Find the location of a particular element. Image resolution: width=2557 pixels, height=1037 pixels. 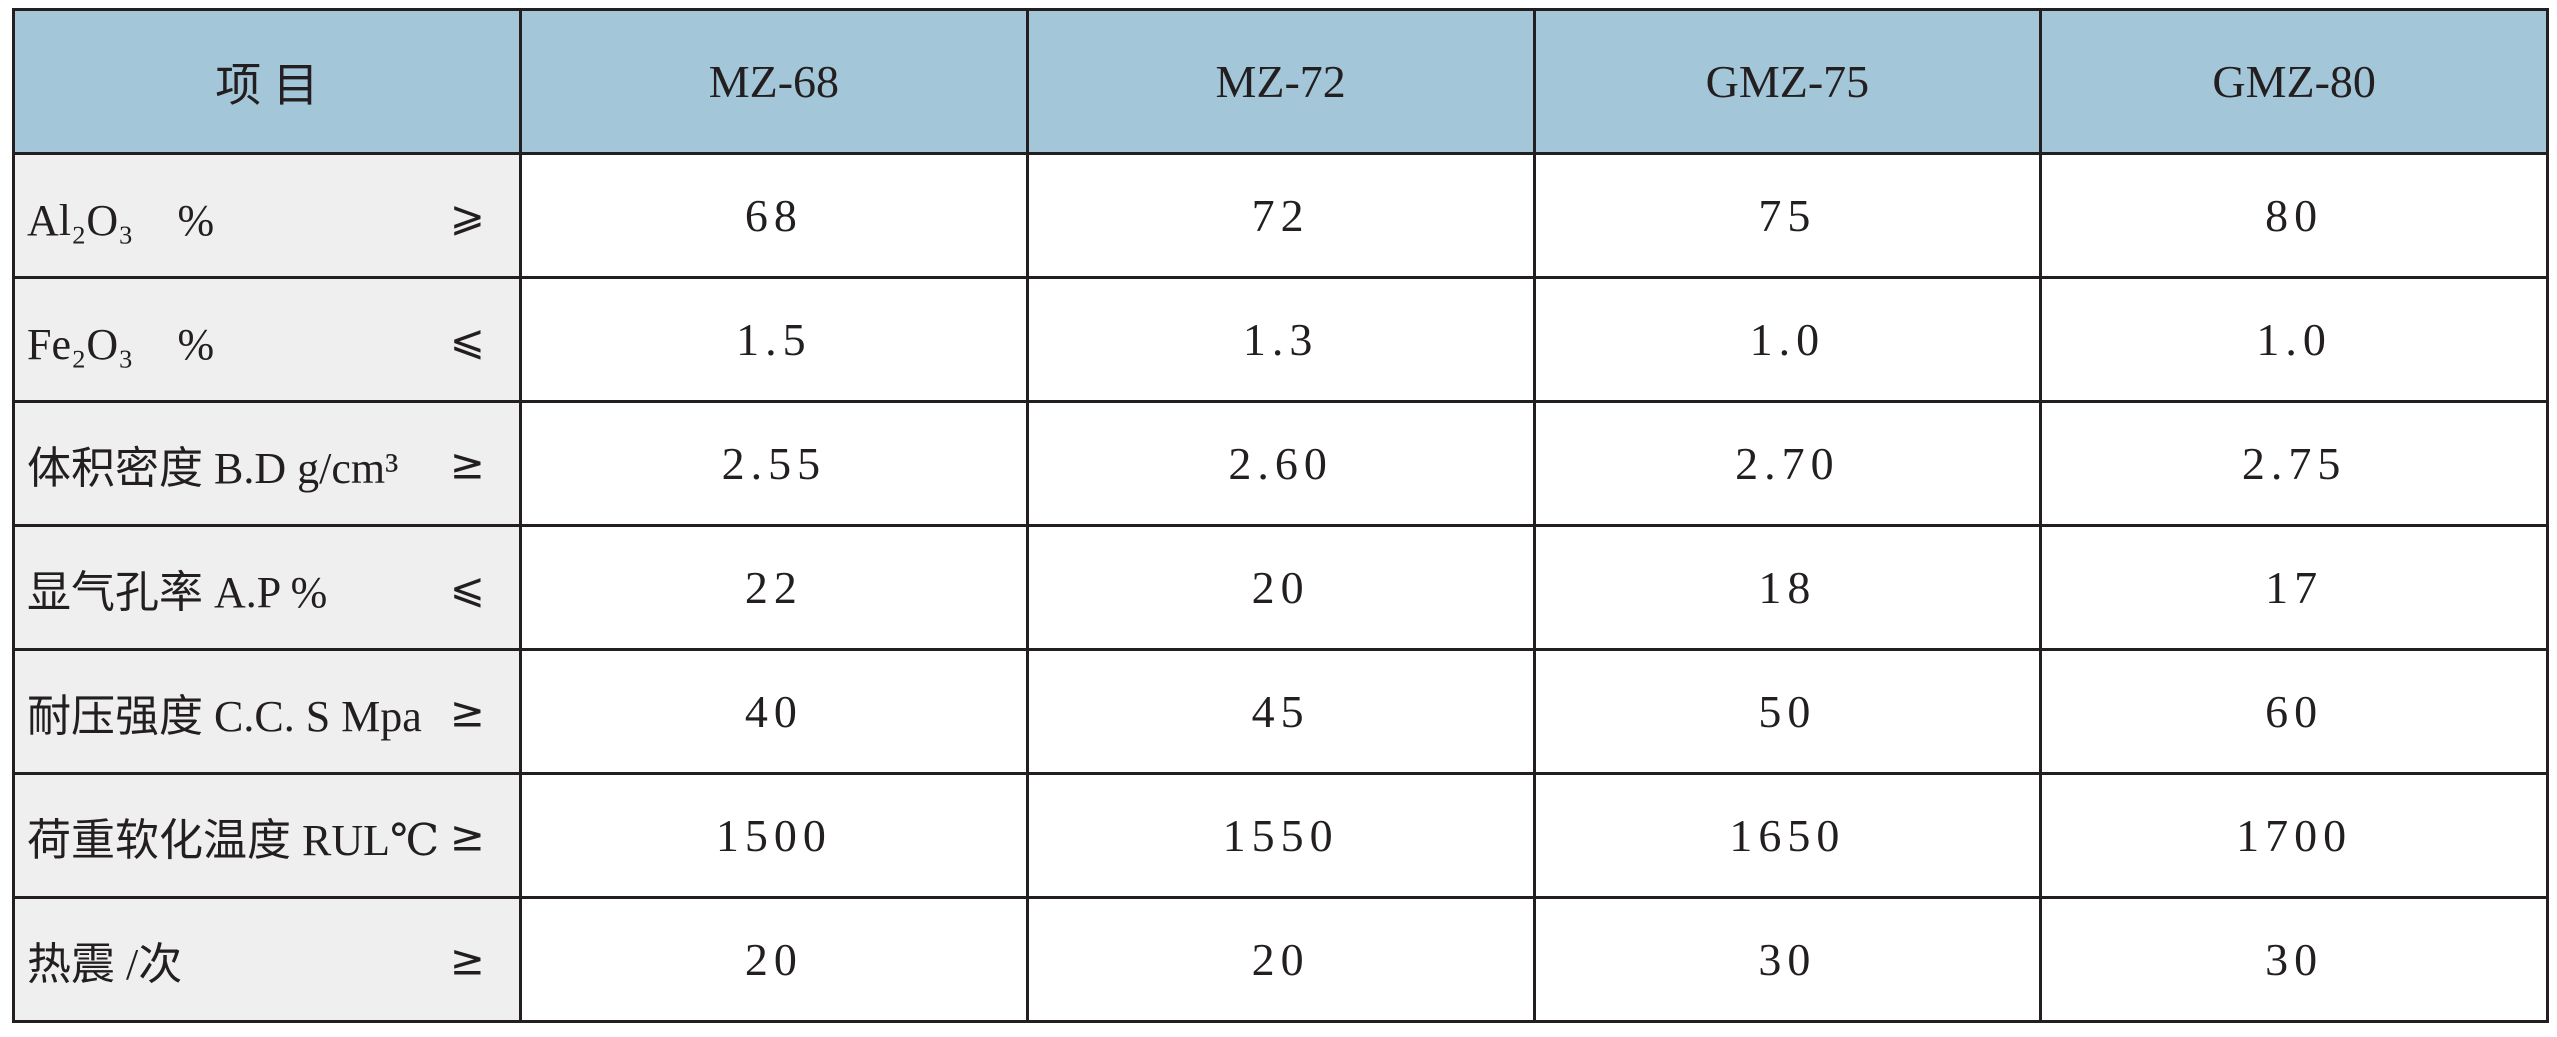

value-cell: 2.60 is located at coordinates (1280, 463).